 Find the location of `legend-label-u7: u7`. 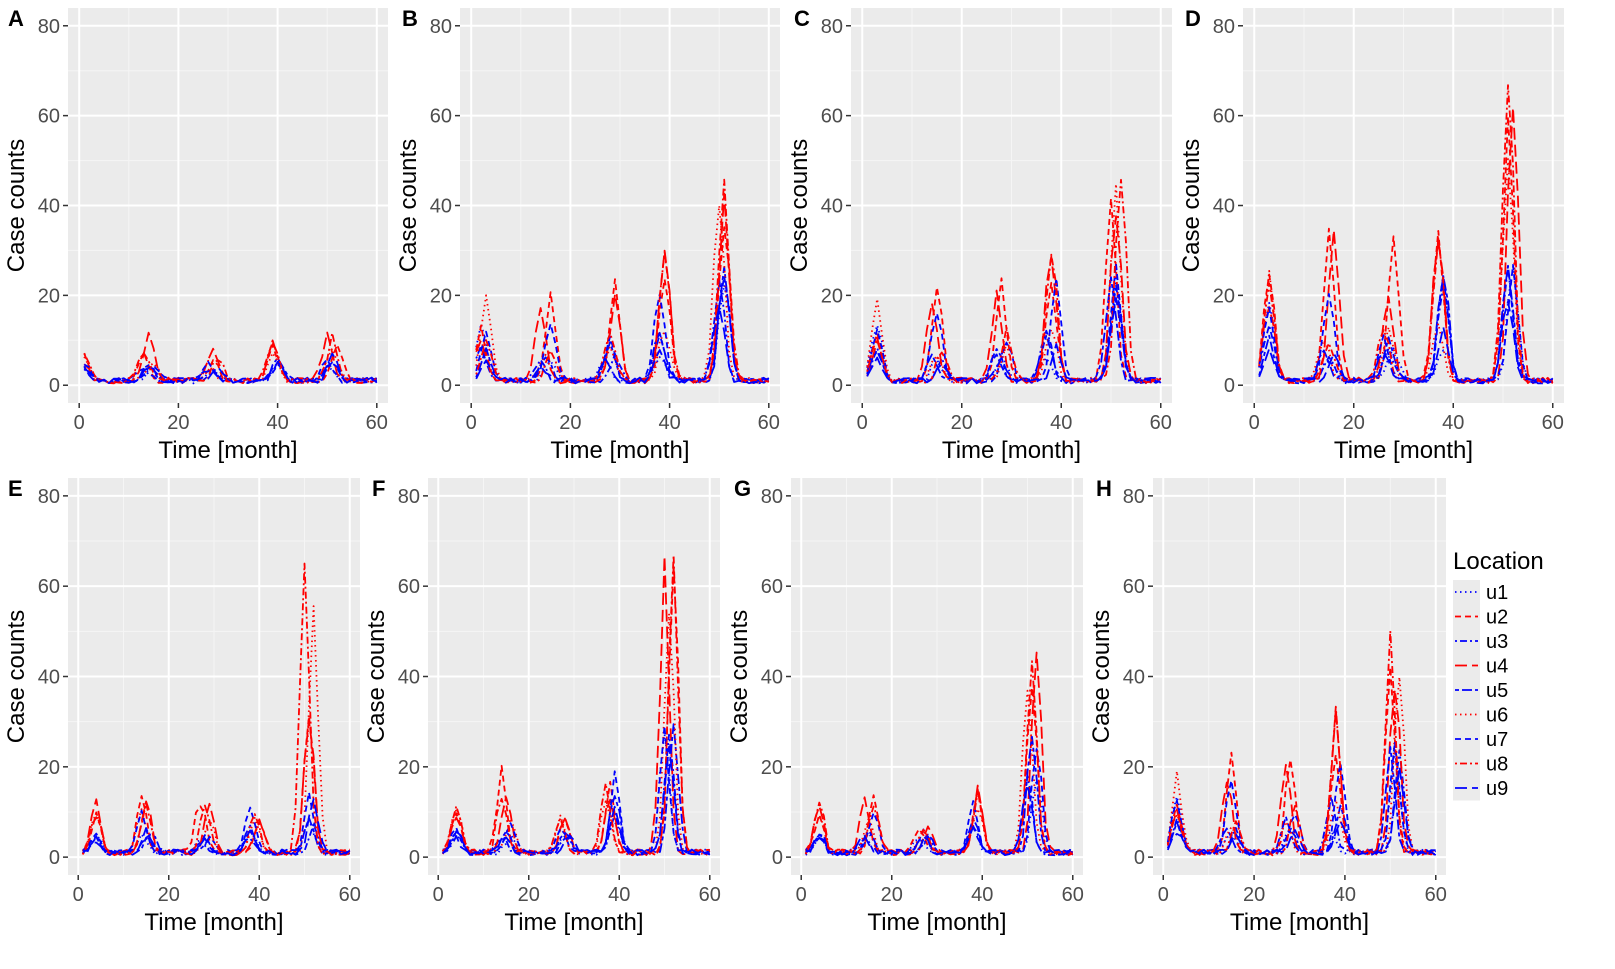

legend-label-u7: u7 is located at coordinates (1497, 740).